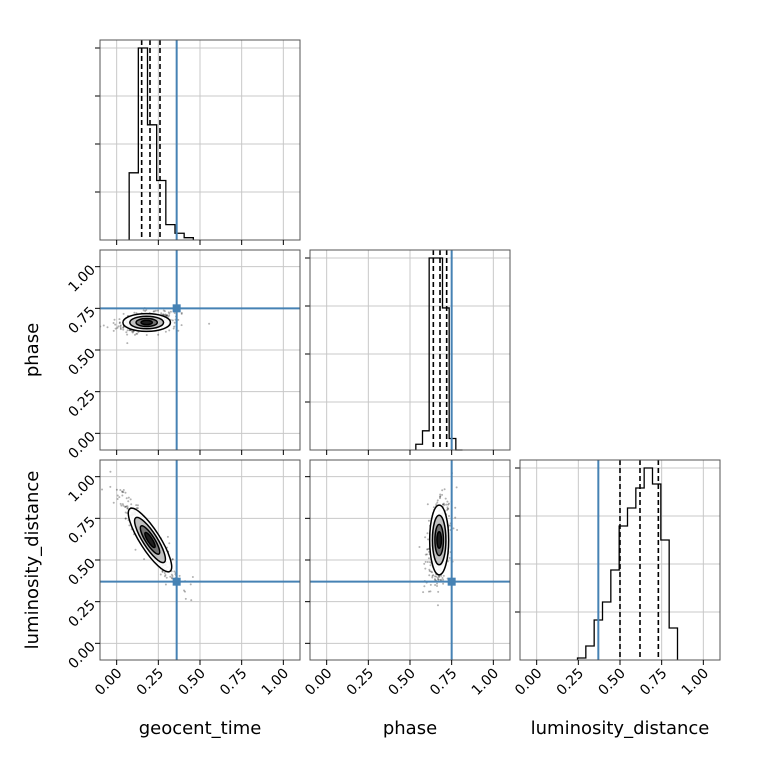  Describe the element at coordinates (408, 352) in the screenshot. I see `panel-hist-phase` at that location.